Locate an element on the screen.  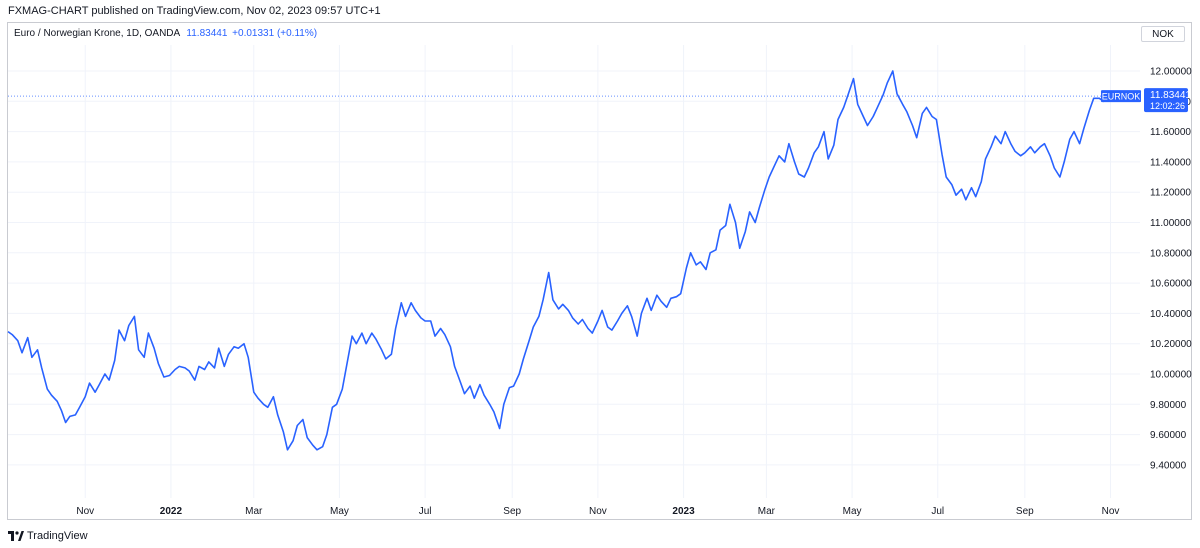
y-tick-label: 11.00000 is located at coordinates (1170, 223).